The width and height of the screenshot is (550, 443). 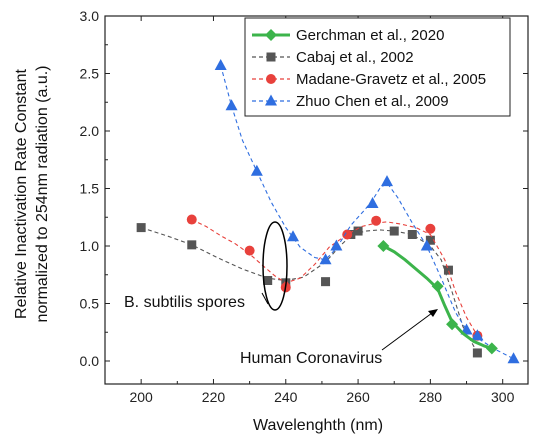 I want to click on spores-pointer, so click(x=265, y=298).